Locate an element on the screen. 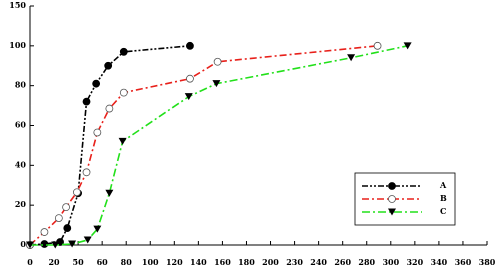  legend-label: A is located at coordinates (443, 185).